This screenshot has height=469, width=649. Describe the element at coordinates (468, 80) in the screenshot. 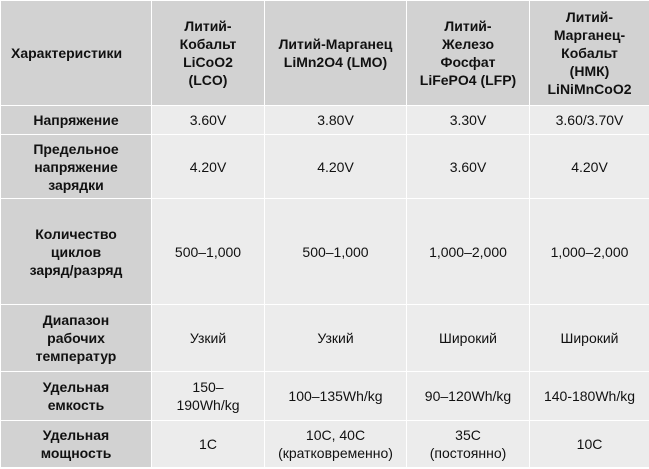

I see `header-lfp-line: LiFePO4 (LFP)` at that location.